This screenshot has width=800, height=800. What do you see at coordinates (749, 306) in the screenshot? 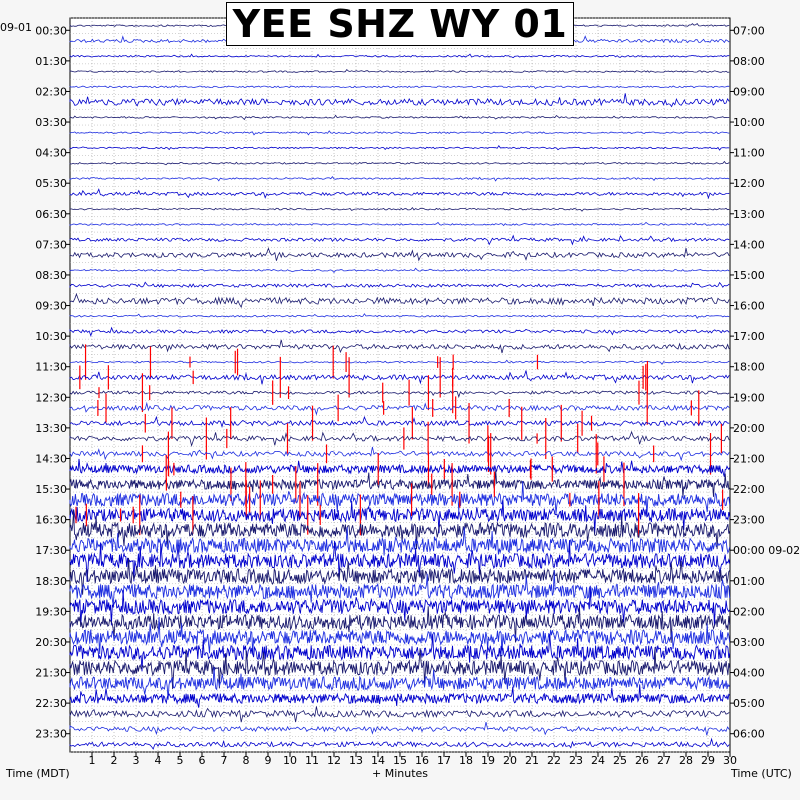
I see `right-time-label: 16:00` at bounding box center [749, 306].